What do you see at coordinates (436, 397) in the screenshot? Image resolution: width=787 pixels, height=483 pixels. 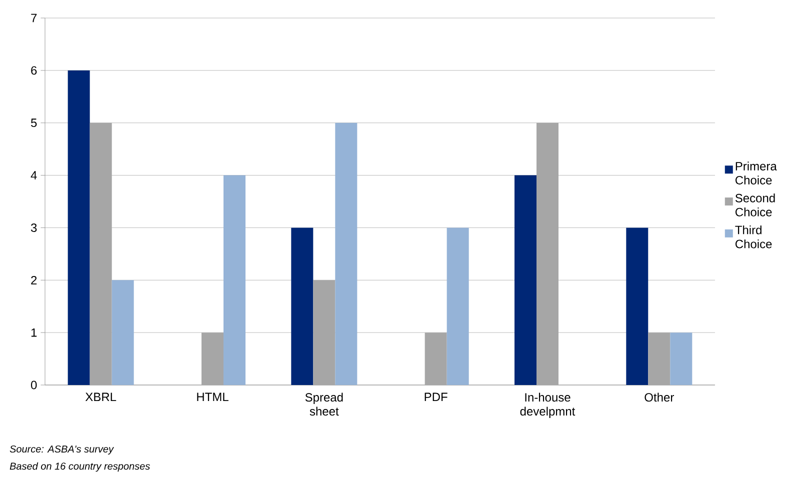 I see `x-tick-label: PDF` at bounding box center [436, 397].